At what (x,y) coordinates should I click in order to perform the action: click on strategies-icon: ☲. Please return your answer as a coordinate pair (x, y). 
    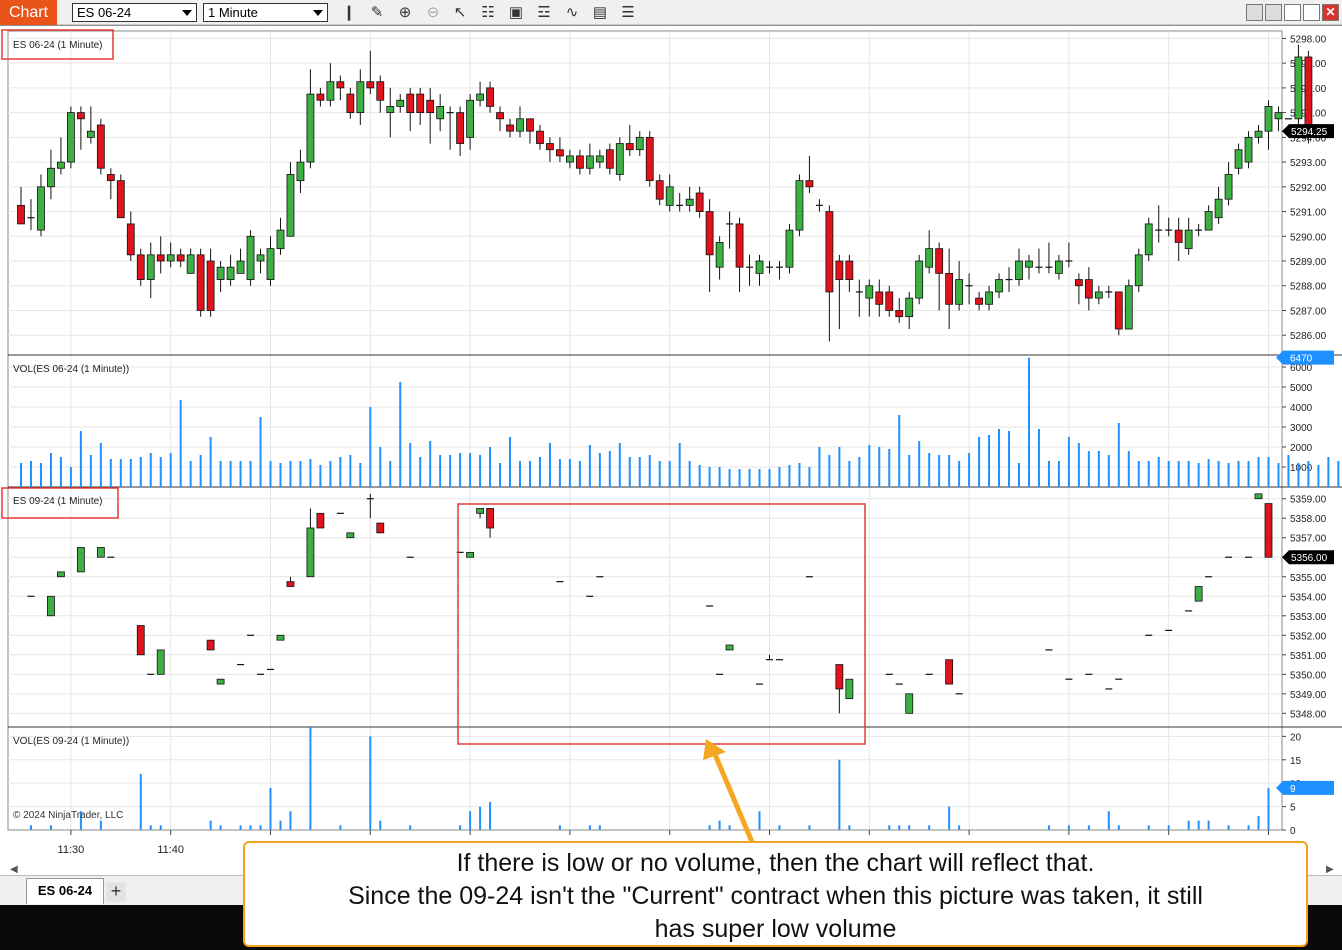
    Looking at the image, I should click on (544, 12).